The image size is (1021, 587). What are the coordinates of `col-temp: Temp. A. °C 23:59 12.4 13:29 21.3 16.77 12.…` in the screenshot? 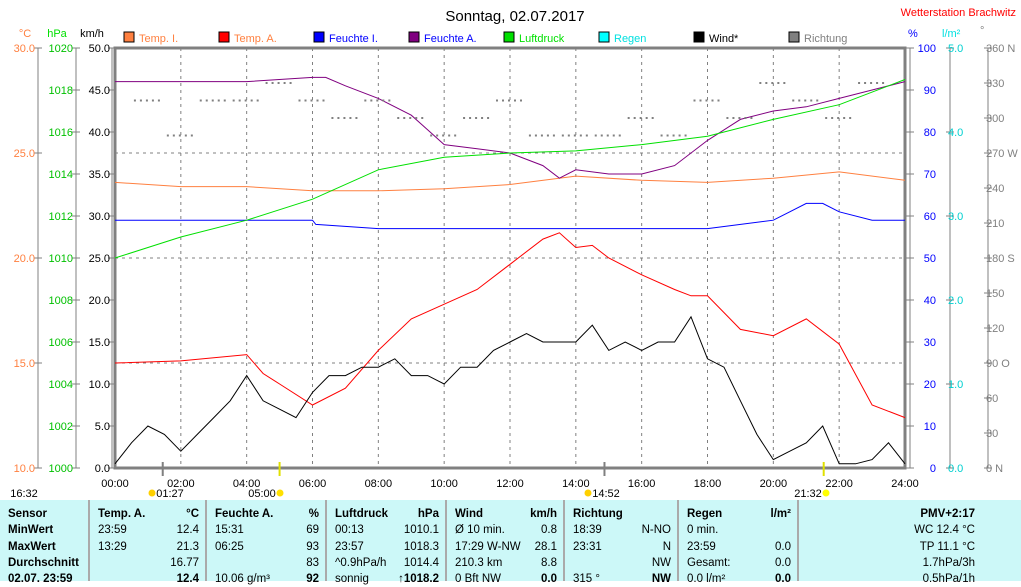 It's located at (148, 542).